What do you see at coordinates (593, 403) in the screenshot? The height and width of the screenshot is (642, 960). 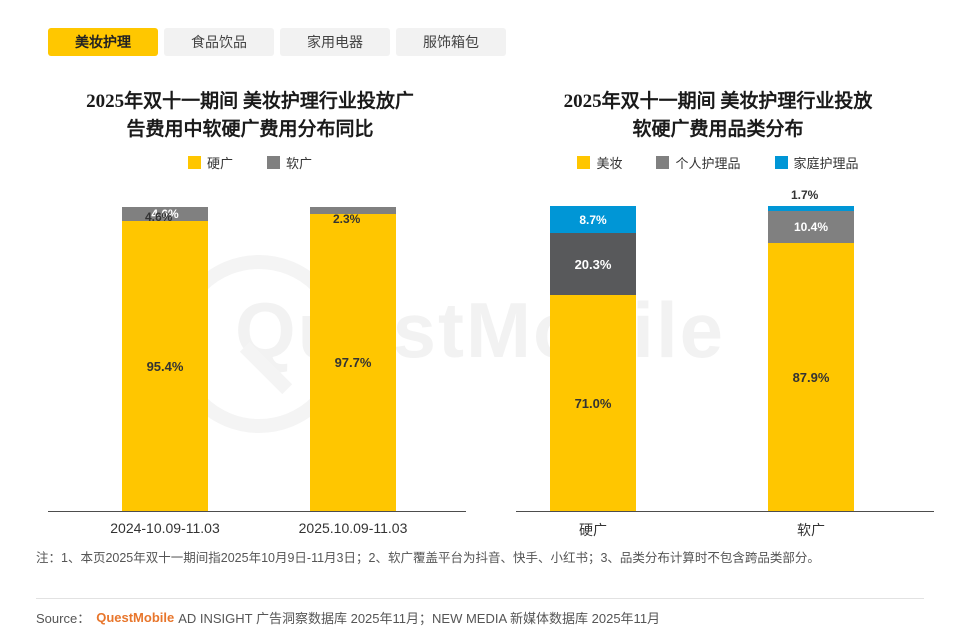 I see `bar-segment-beauty: 71.0%` at bounding box center [593, 403].